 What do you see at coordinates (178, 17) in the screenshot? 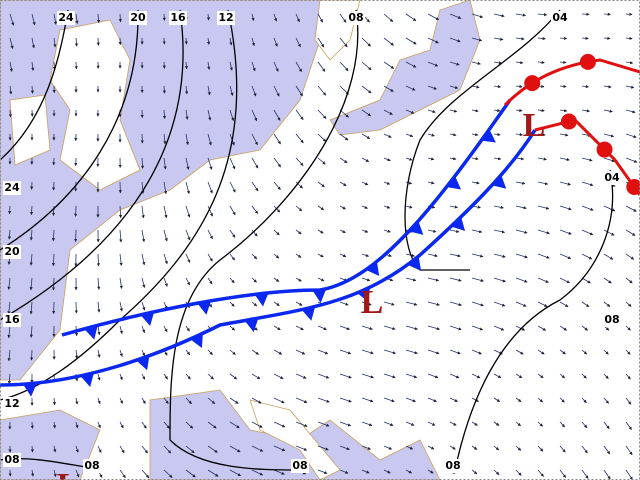
I see `isobar-label: 16` at bounding box center [178, 17].